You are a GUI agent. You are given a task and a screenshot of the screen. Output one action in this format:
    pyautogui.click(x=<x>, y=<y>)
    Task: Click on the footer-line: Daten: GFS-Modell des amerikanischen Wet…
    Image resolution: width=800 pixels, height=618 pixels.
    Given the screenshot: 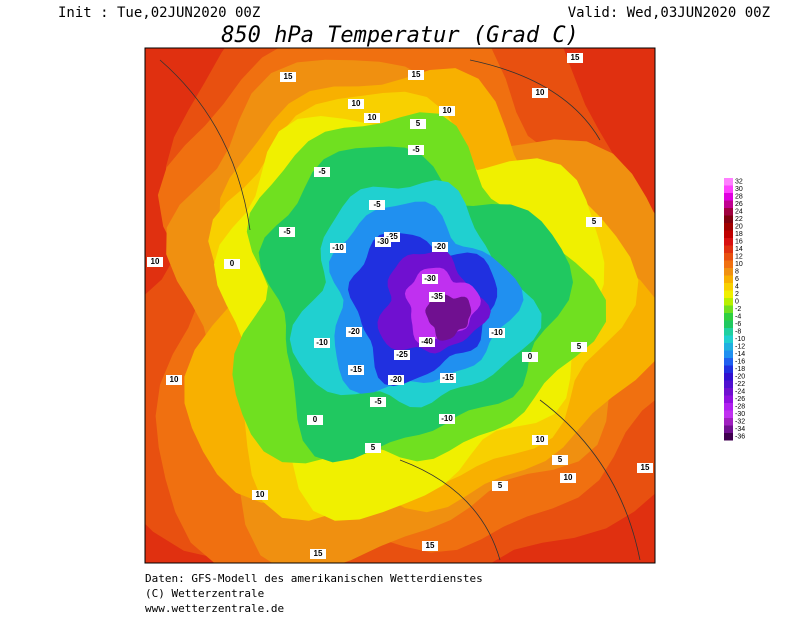 What is the action you would take?
    pyautogui.click(x=314, y=578)
    